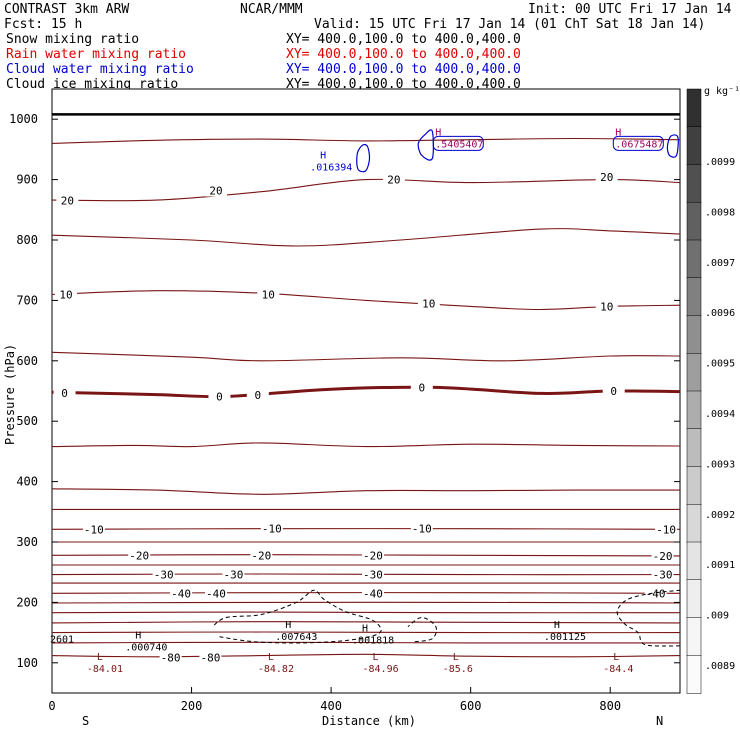 The width and height of the screenshot is (740, 740). What do you see at coordinates (85, 721) in the screenshot?
I see `south-end-label: S` at bounding box center [85, 721].